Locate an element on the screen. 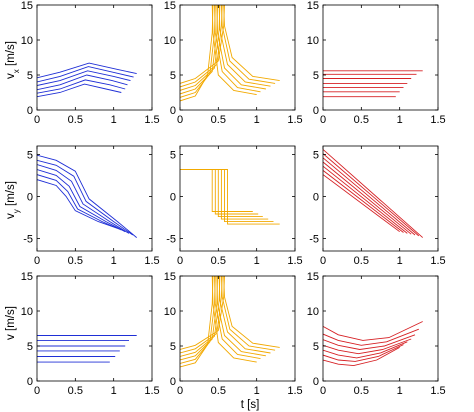 The height and width of the screenshot is (412, 474). panel-vy-col1: 0 0.5 1 1.5-505 is located at coordinates (91, 206).